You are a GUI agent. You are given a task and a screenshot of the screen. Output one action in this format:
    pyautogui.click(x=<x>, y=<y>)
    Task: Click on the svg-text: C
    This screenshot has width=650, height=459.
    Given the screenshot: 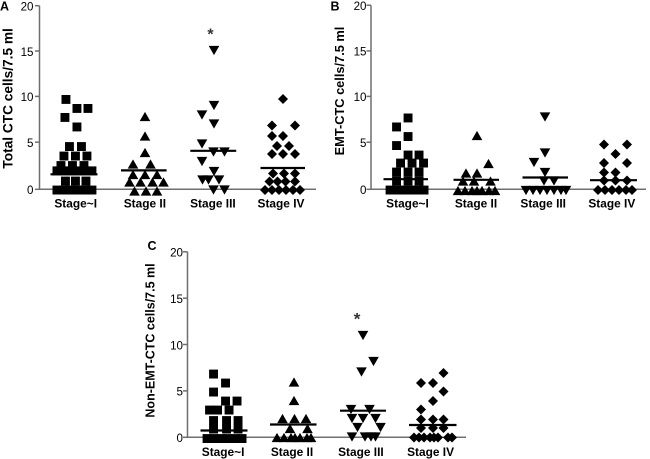 What is the action you would take?
    pyautogui.click(x=152, y=246)
    